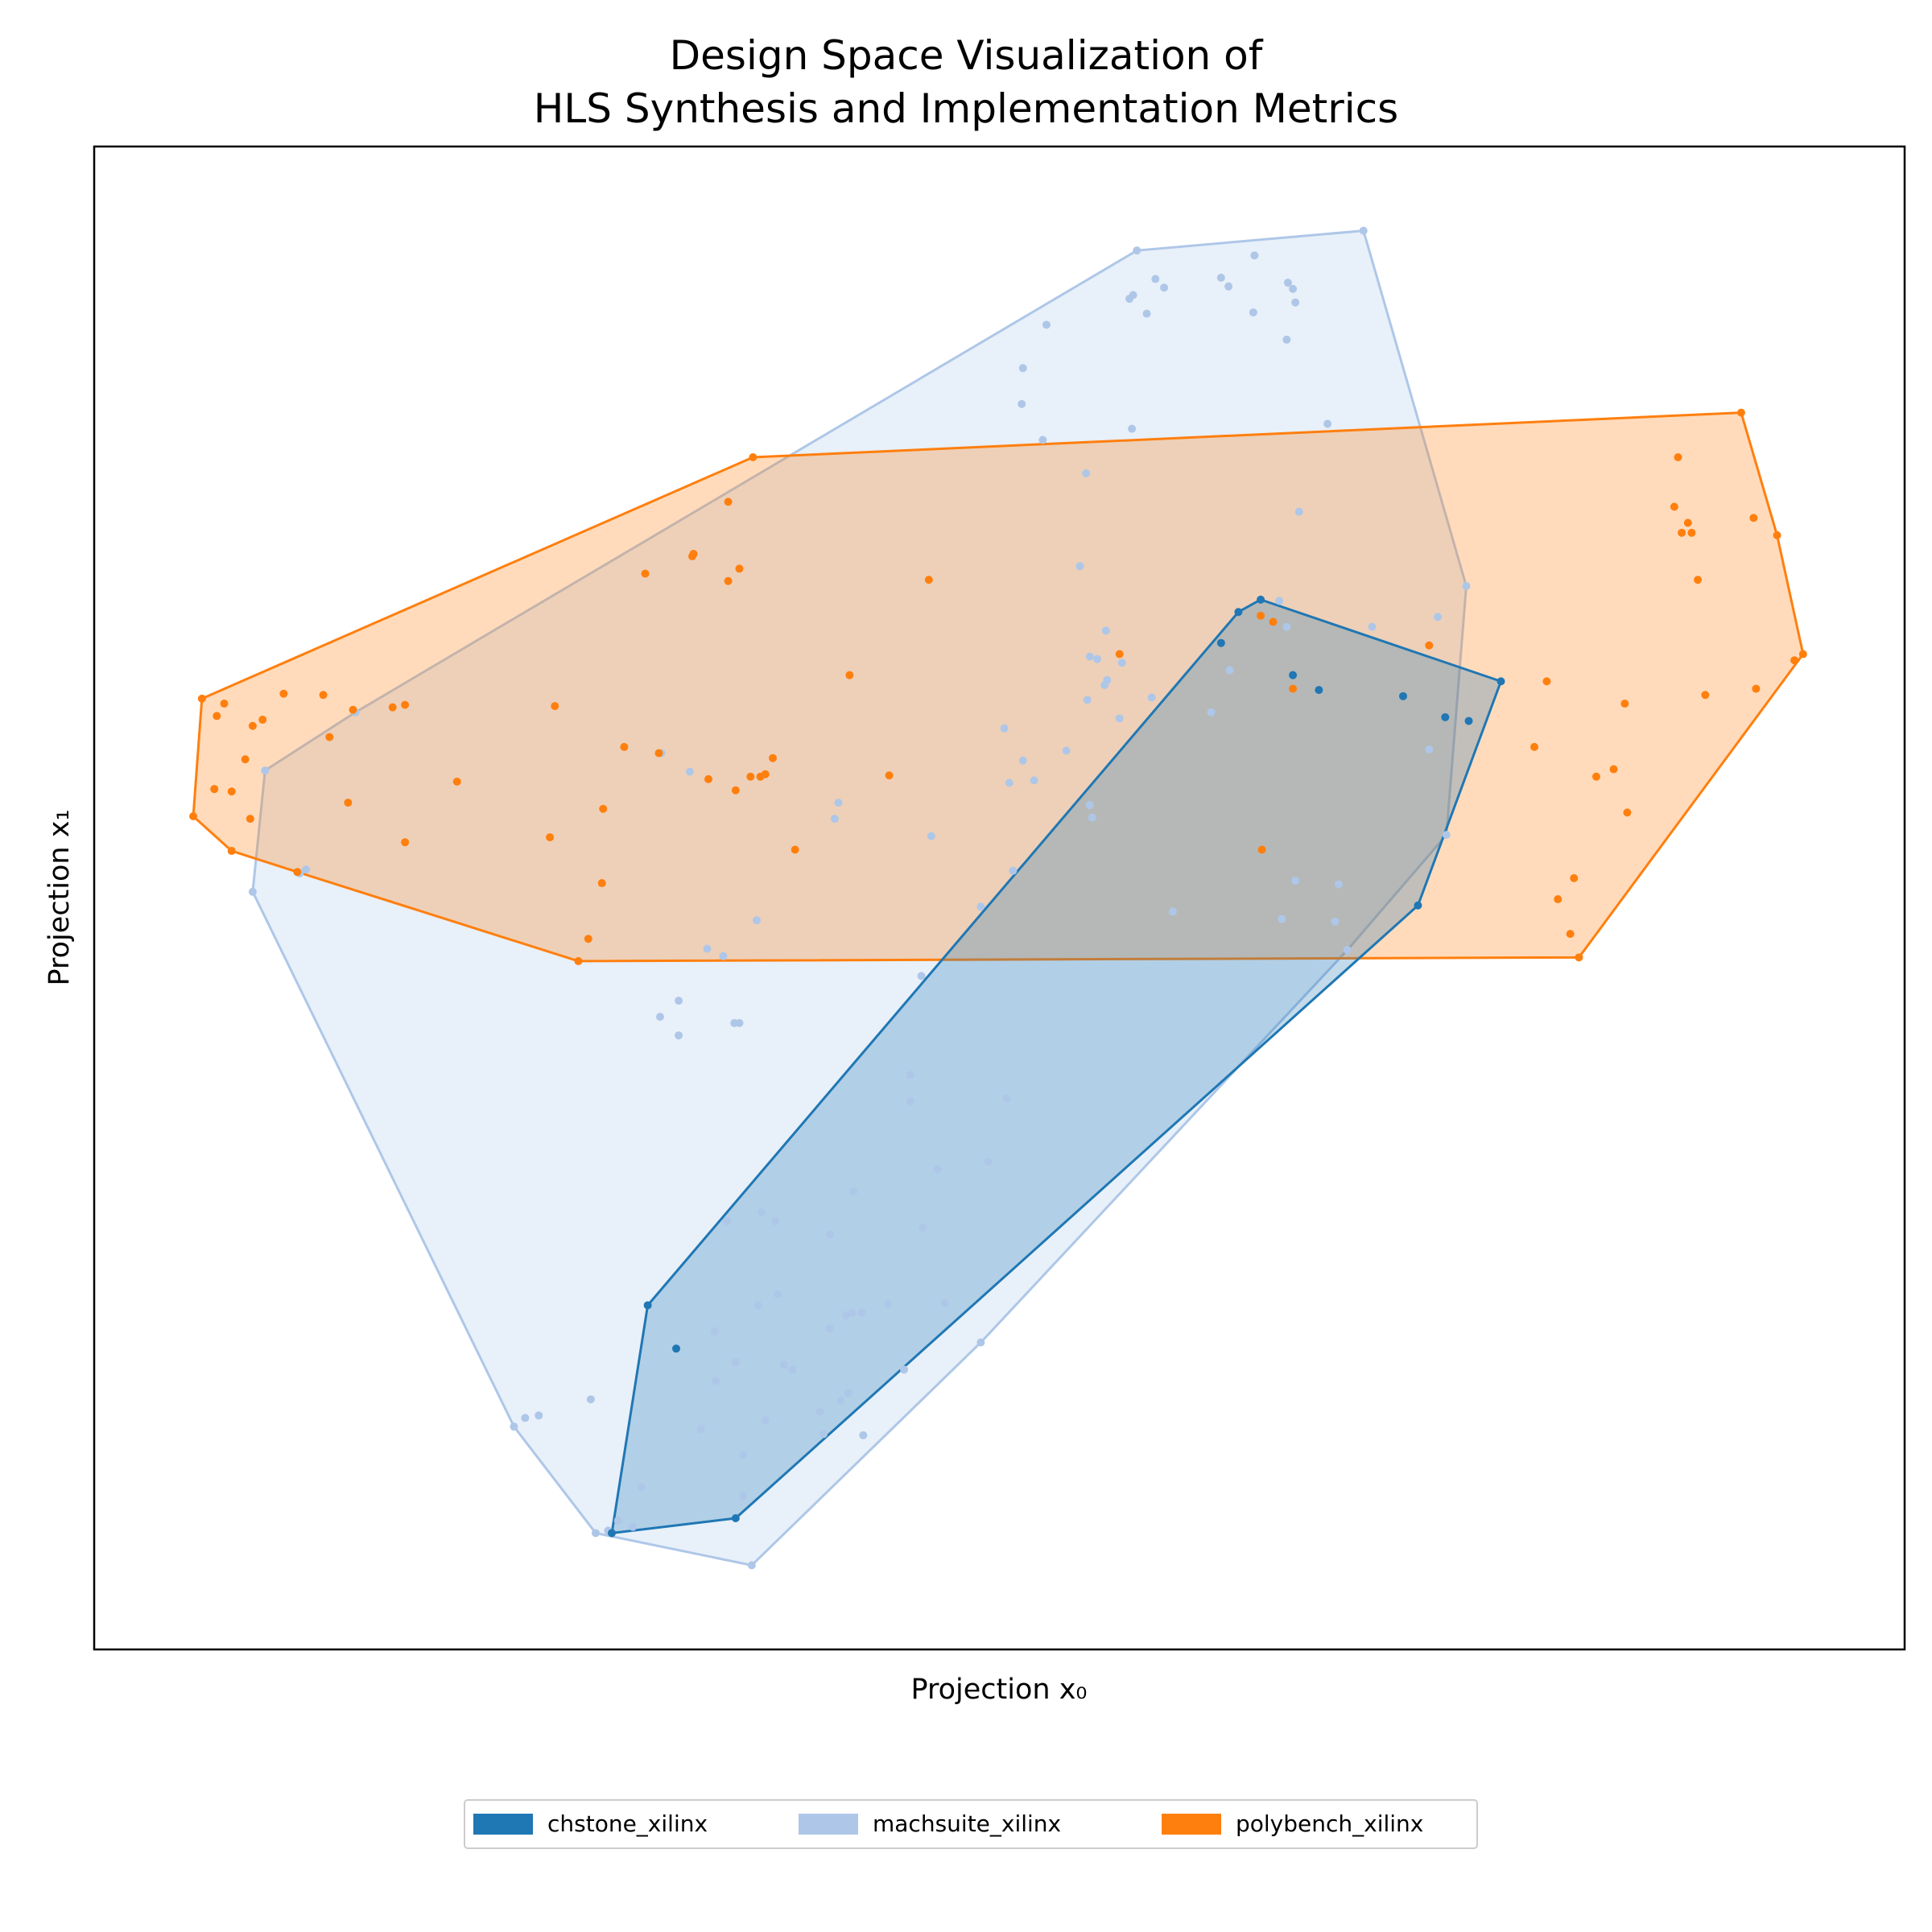 The height and width of the screenshot is (1932, 1932). I want to click on legend-swatch, so click(1191, 1824).